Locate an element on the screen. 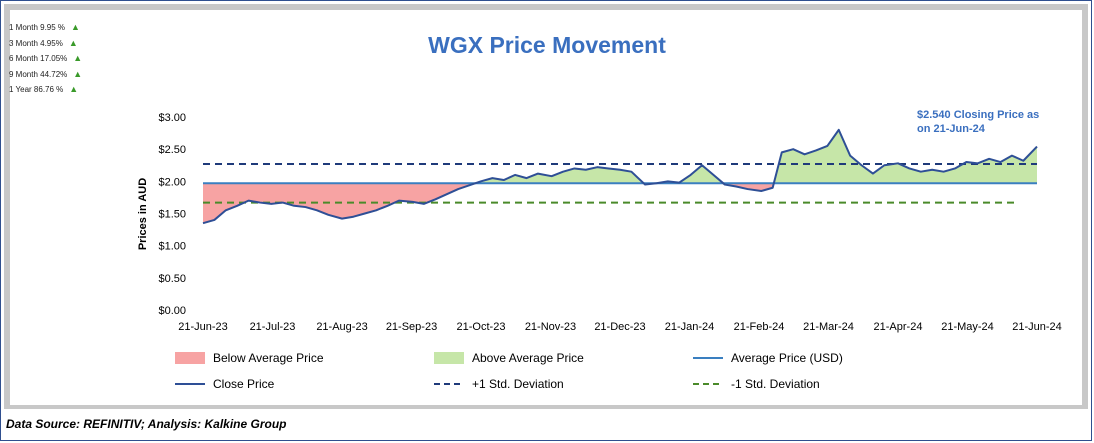 The image size is (1094, 443). legend-label: -1 Std. Deviation is located at coordinates (775, 384).